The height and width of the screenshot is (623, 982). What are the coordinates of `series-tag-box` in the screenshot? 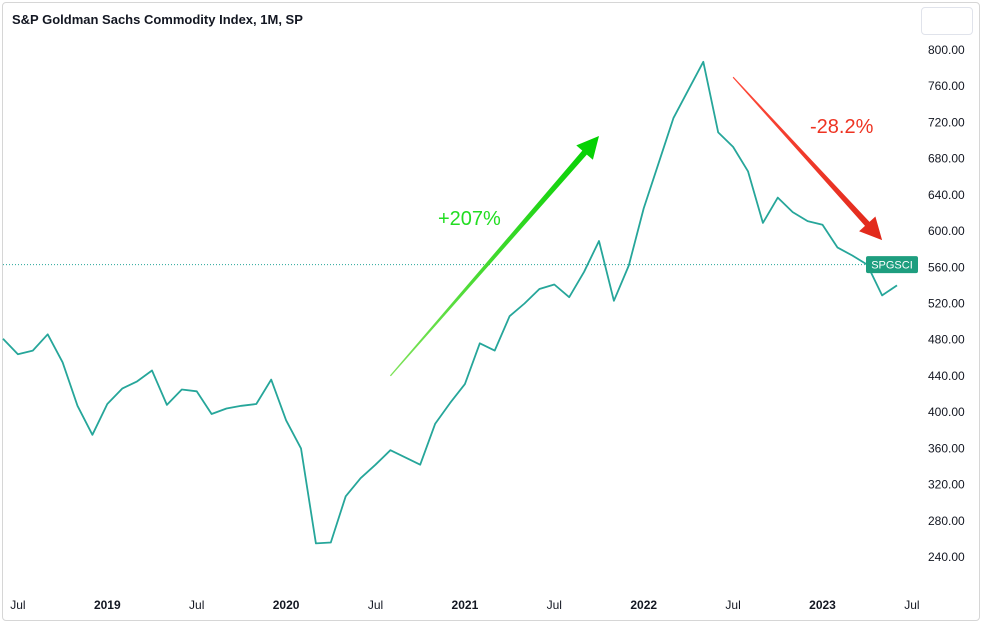 It's located at (892, 265).